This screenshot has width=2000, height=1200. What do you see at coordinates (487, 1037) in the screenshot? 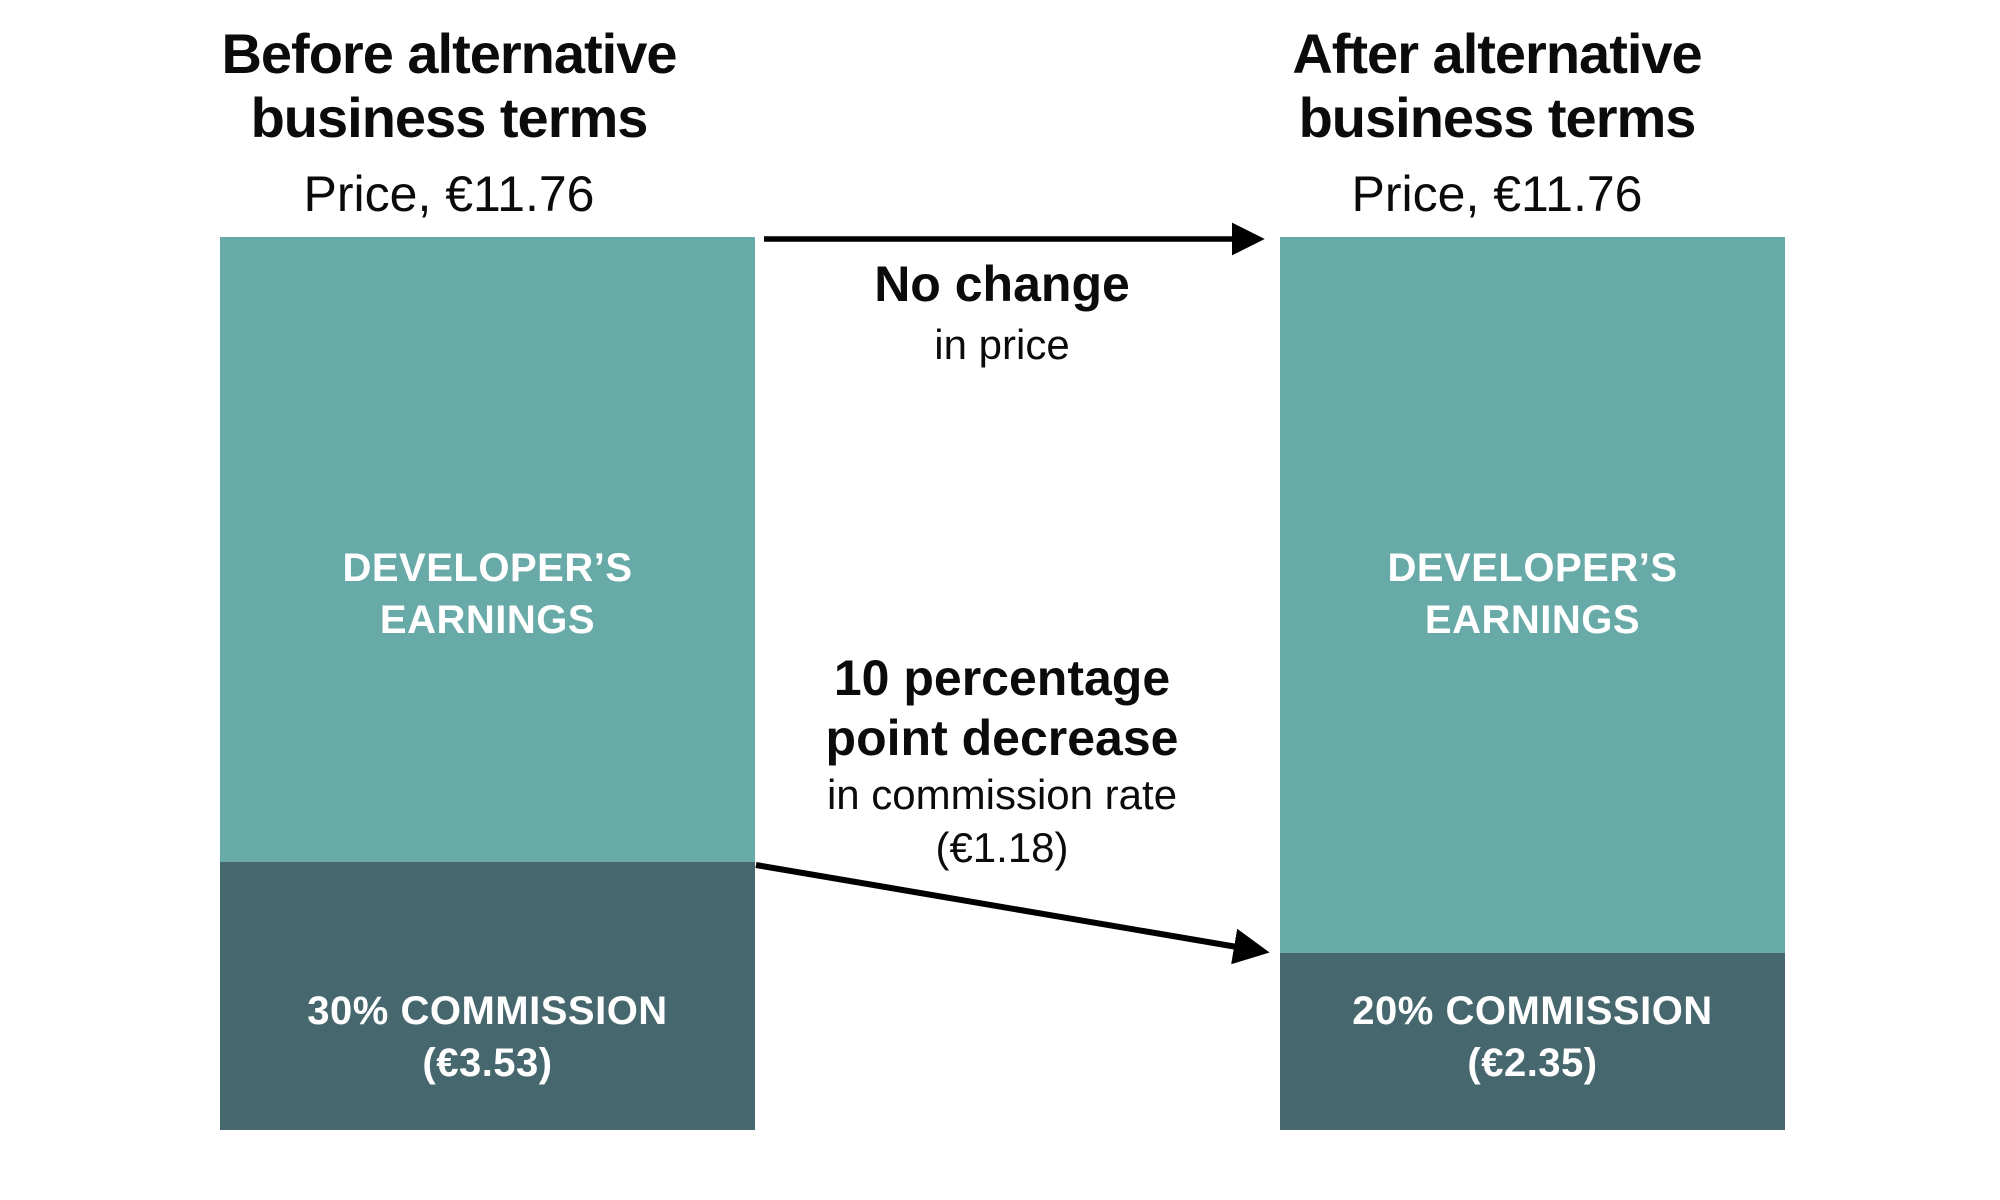
I see `commission-label: 30% COMMISSION (€3.53)` at bounding box center [487, 1037].